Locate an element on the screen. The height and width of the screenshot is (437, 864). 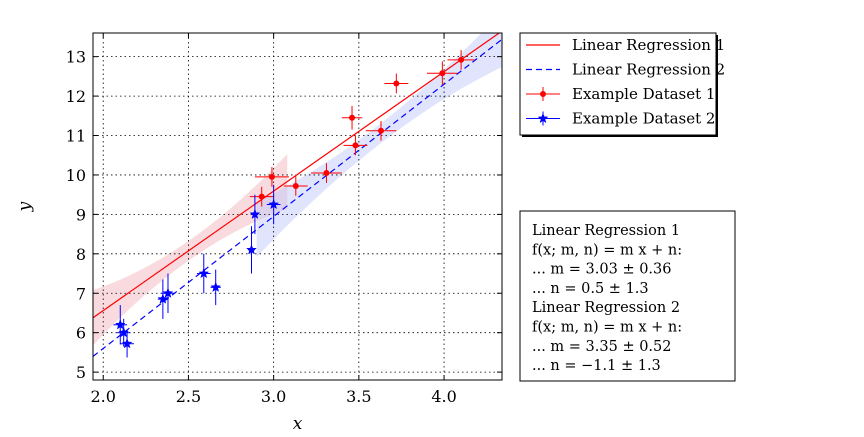
y-tick-label: 12 is located at coordinates (76, 96).